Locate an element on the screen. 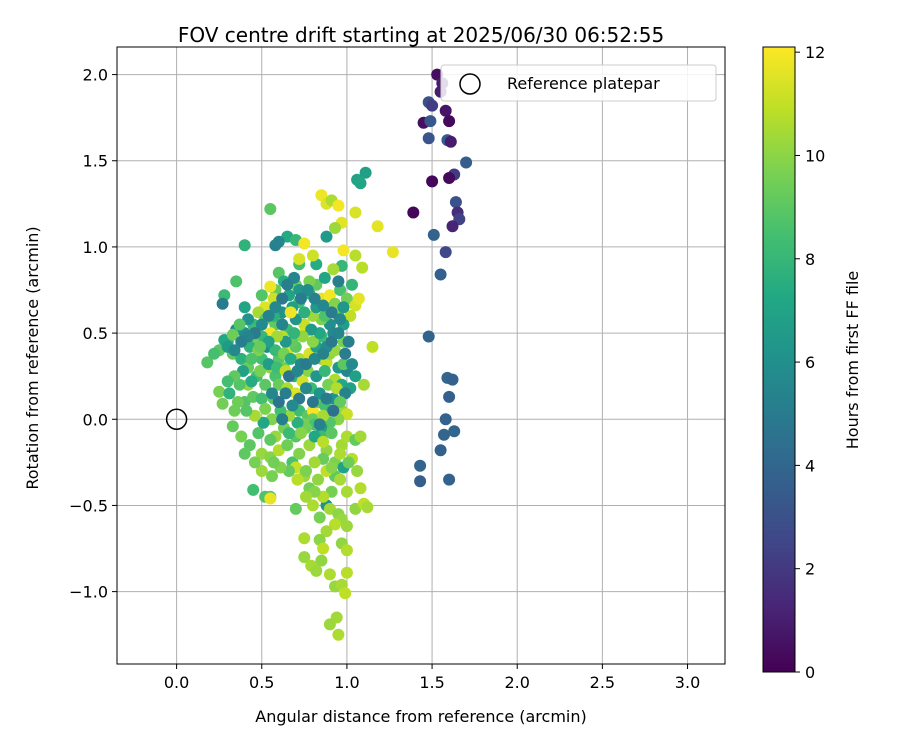  y-tick-label: −1.0 is located at coordinates (88, 592).